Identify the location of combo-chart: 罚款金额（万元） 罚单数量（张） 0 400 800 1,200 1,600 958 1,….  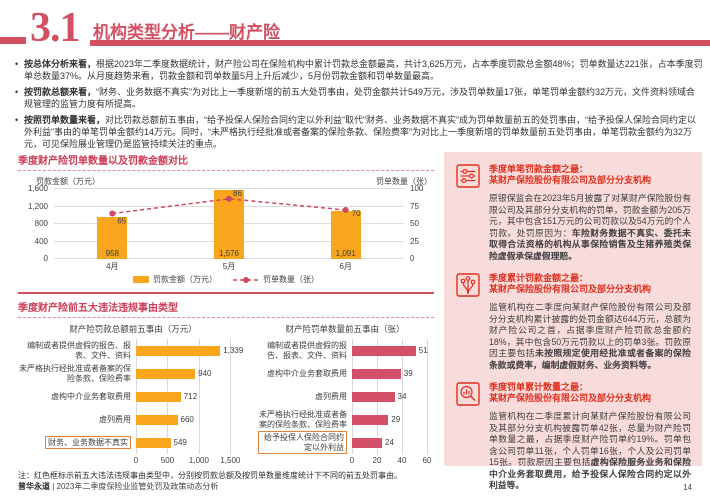
(226, 230).